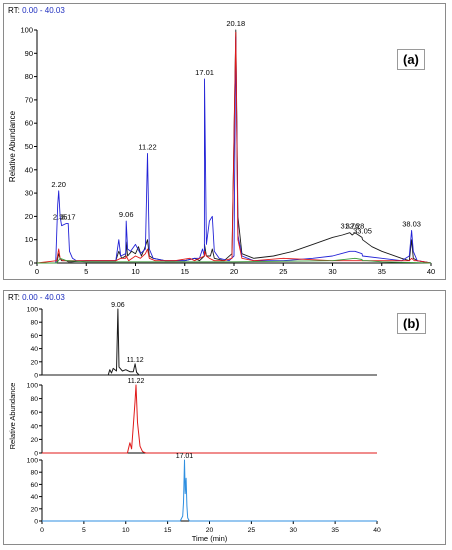 The width and height of the screenshot is (452, 550). Describe the element at coordinates (29, 99) in the screenshot. I see `y-tick-label: 70` at that location.